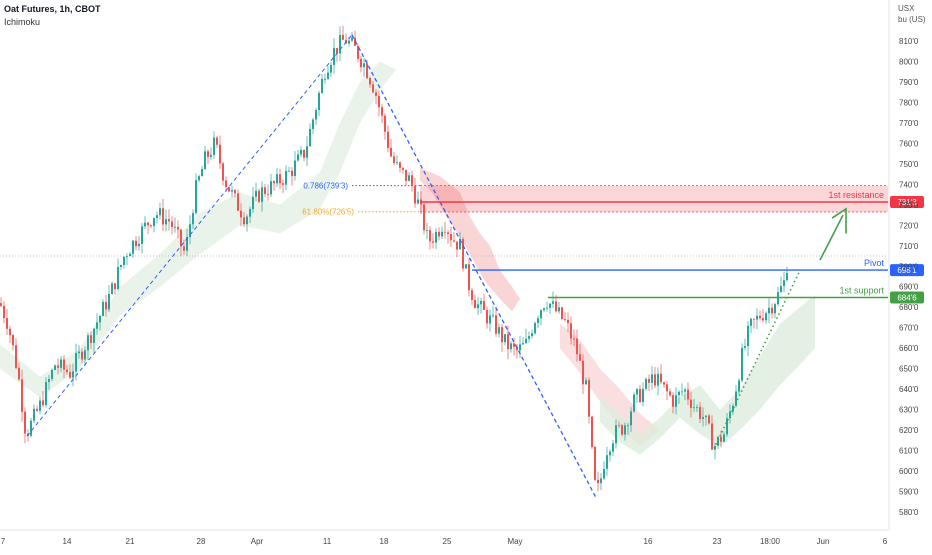 The image size is (932, 555). What do you see at coordinates (909, 205) in the screenshot?
I see `y-tick-label: 730'0` at bounding box center [909, 205].